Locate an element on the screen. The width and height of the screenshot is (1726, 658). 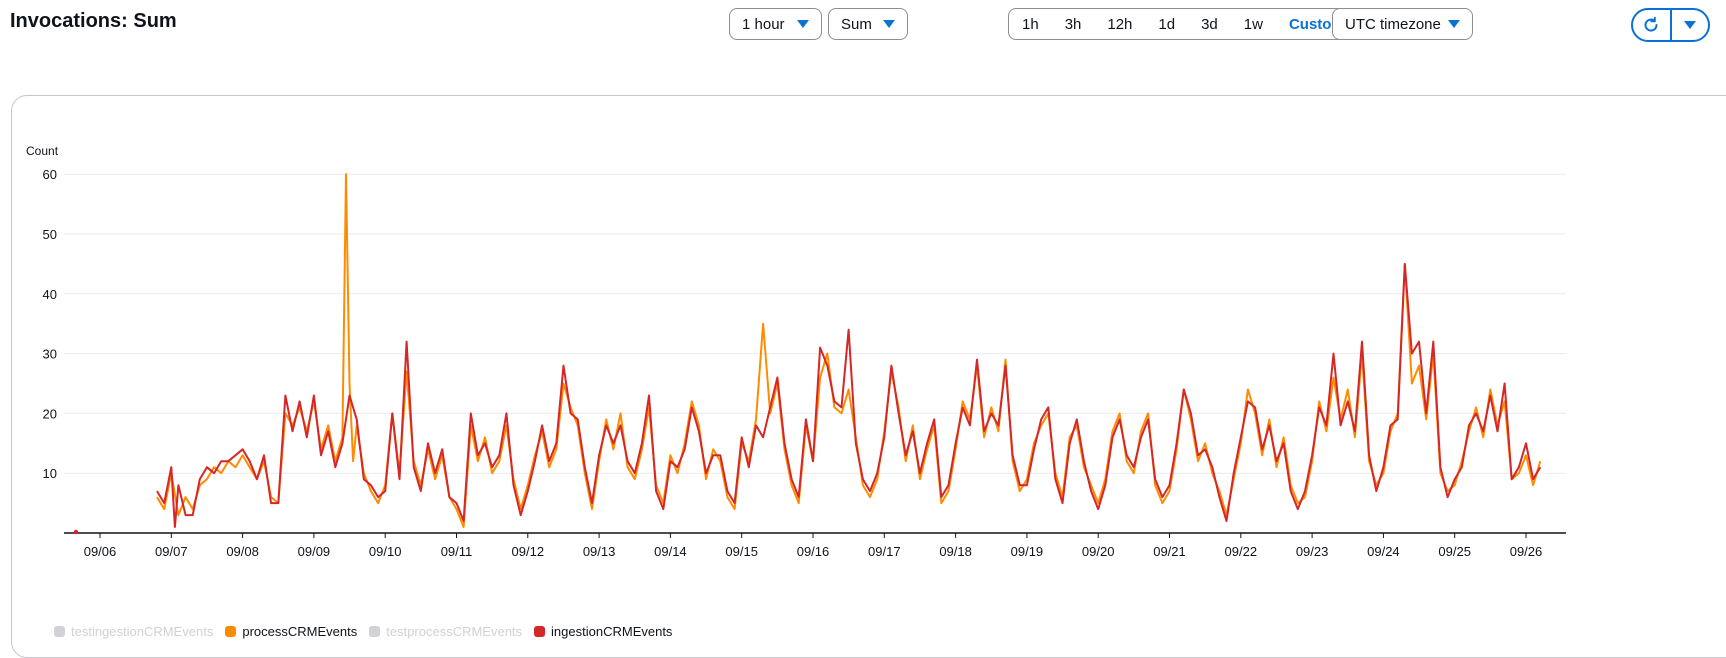
x-tick-label: 09/08 is located at coordinates (242, 551).